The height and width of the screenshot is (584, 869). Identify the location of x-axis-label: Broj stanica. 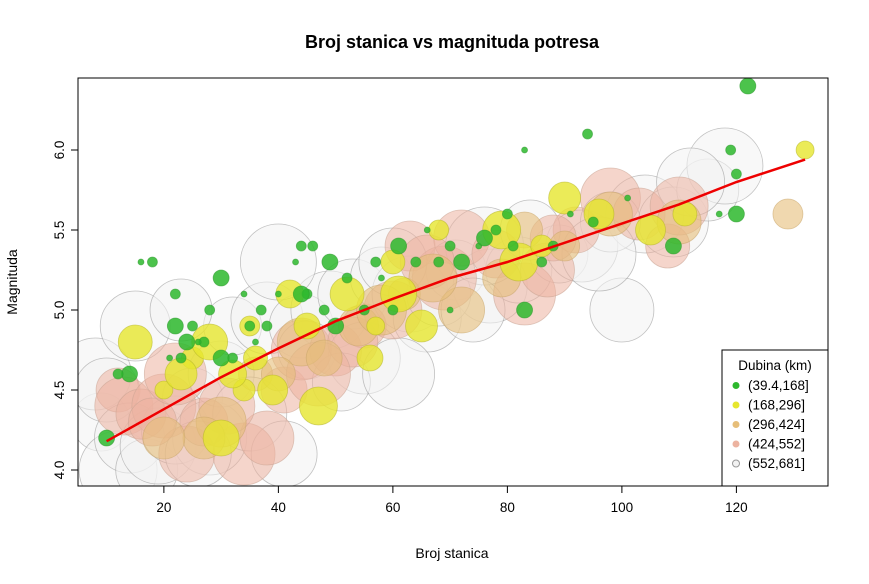
(451, 553).